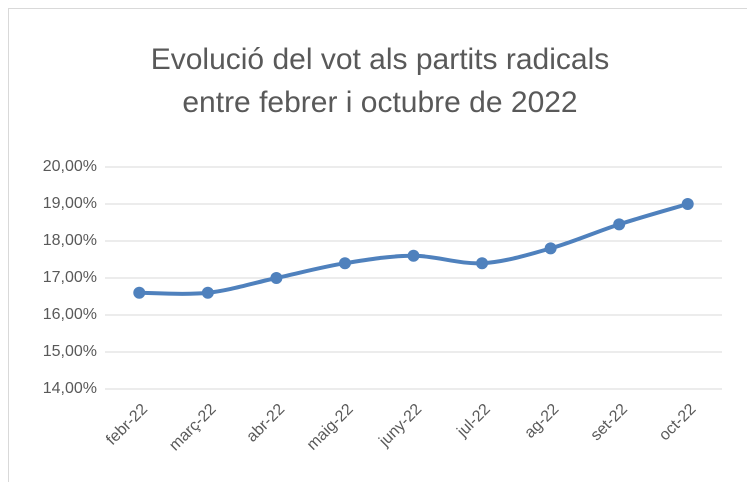  I want to click on y-tick-label: 17,00%, so click(70, 277).